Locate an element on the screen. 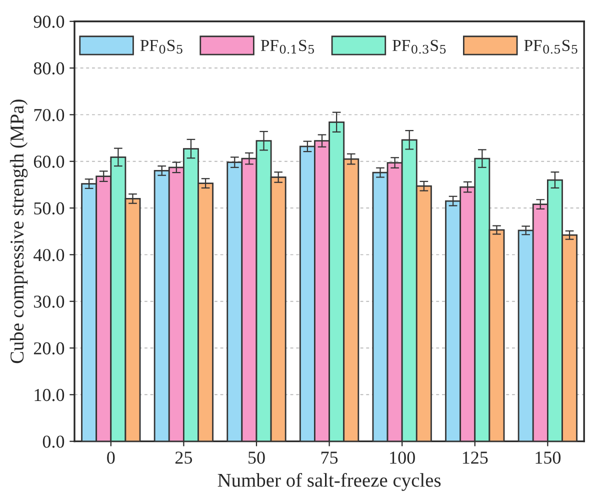 The image size is (596, 497). legend-label: PF$_{0.5}$S$_{5}$ is located at coordinates (551, 47).